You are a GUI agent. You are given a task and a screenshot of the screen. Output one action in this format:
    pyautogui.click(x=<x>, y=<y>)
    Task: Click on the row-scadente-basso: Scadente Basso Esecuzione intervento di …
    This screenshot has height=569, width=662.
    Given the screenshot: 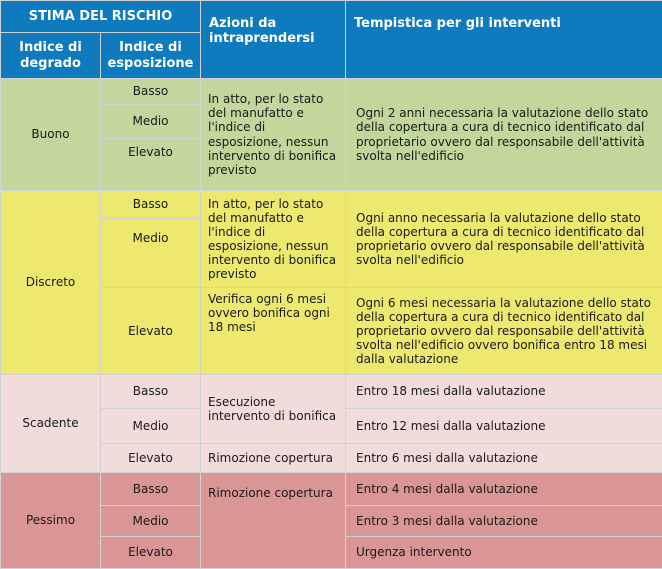 What is the action you would take?
    pyautogui.click(x=331, y=392)
    